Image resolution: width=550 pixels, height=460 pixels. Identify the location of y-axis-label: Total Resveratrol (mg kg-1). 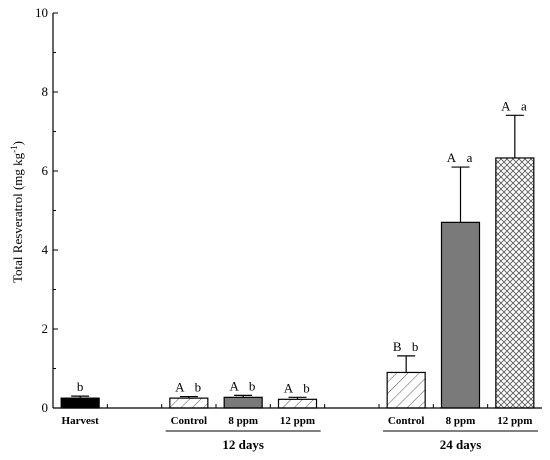
(17, 212).